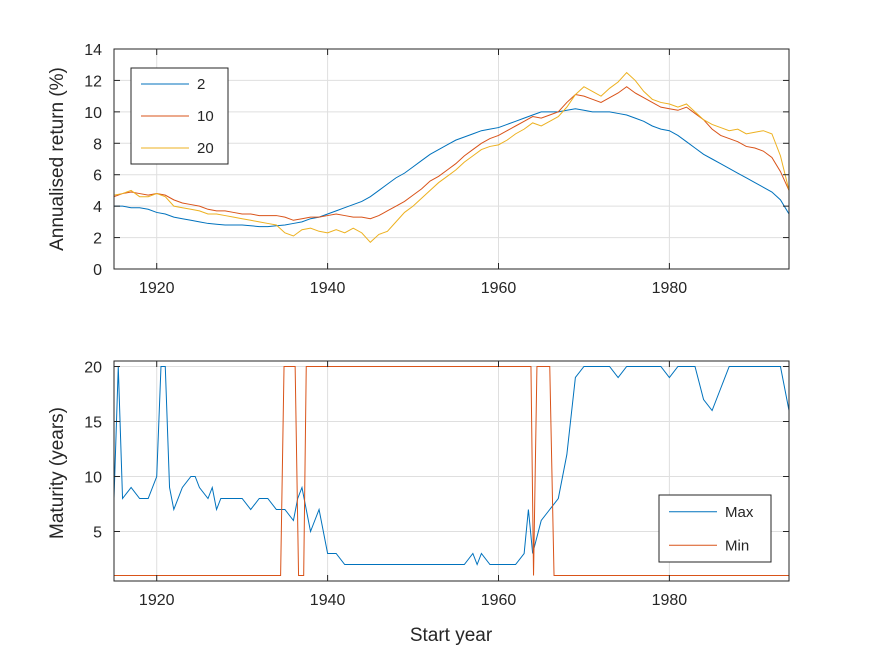  I want to click on returns-ytick-label: 8, so click(97, 144).